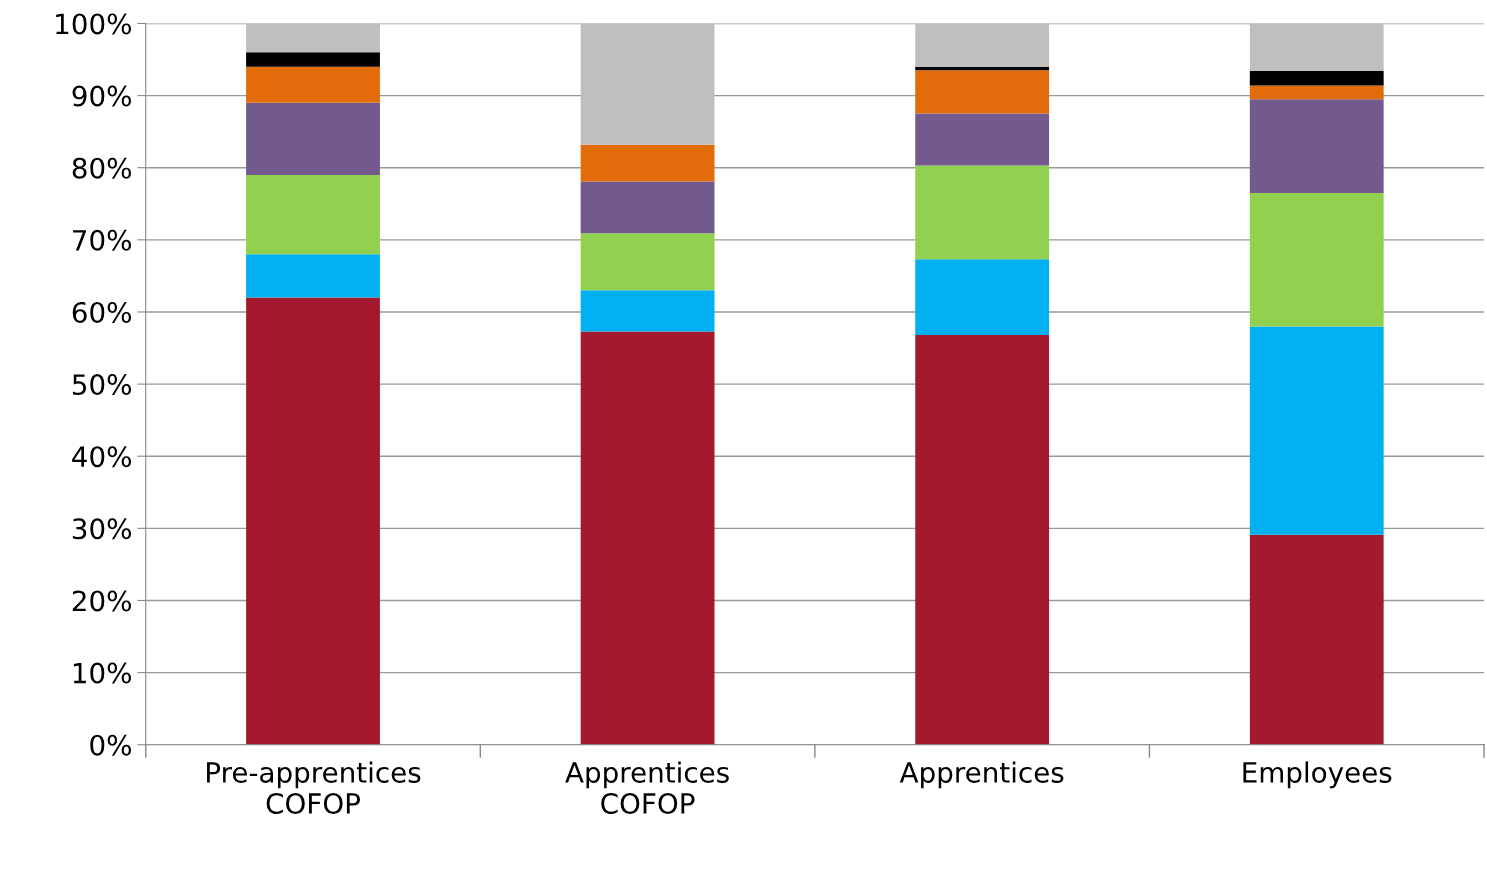 The height and width of the screenshot is (869, 1487). What do you see at coordinates (314, 788) in the screenshot?
I see `x-tick-label: Pre-apprentices COFOP` at bounding box center [314, 788].